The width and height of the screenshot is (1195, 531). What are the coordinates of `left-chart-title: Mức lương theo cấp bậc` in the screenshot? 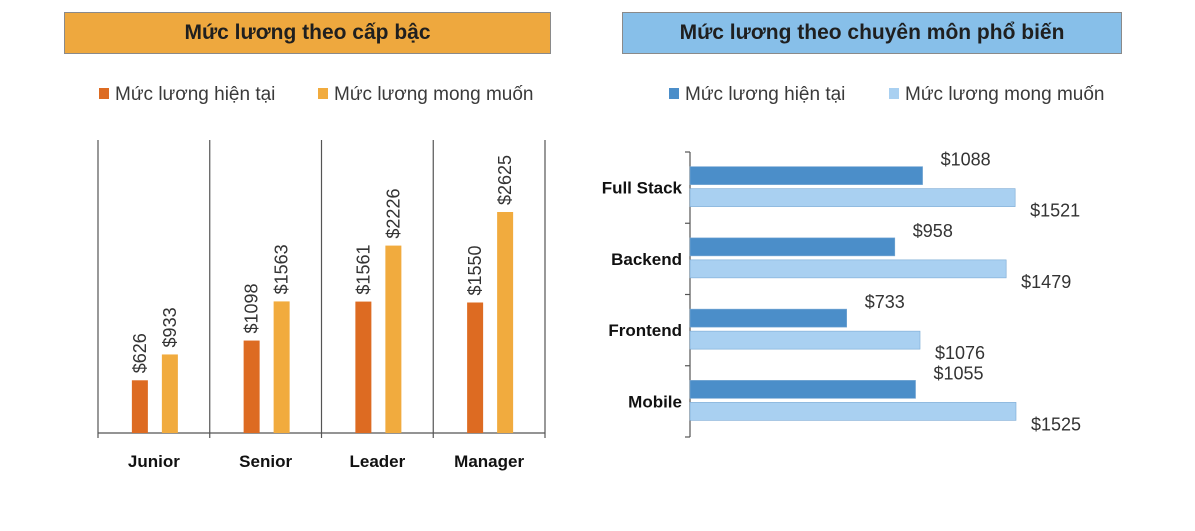 It's located at (307, 33).